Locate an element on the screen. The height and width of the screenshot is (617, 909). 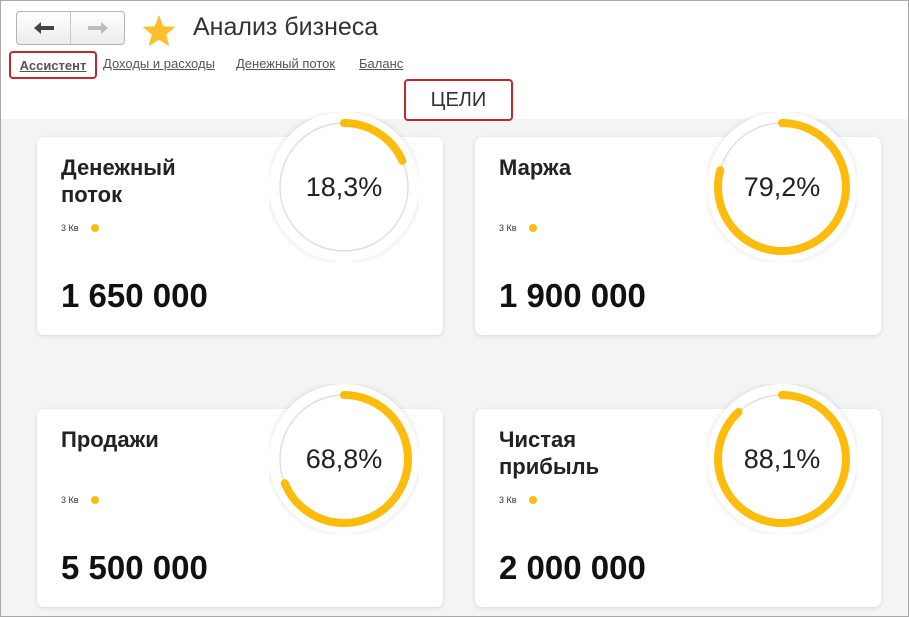
tab-cash-flow: Денежный поток is located at coordinates (286, 63).